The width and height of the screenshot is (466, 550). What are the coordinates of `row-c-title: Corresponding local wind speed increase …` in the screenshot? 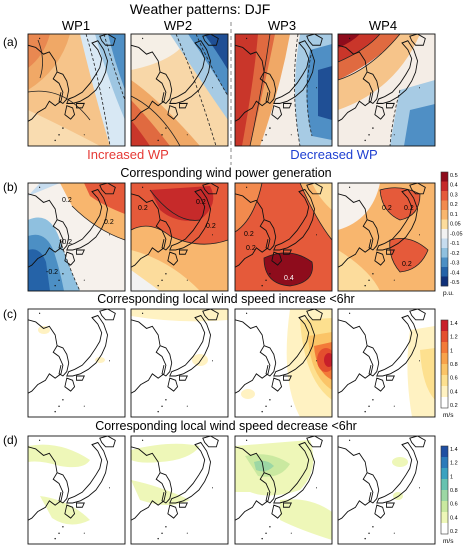 It's located at (225, 299).